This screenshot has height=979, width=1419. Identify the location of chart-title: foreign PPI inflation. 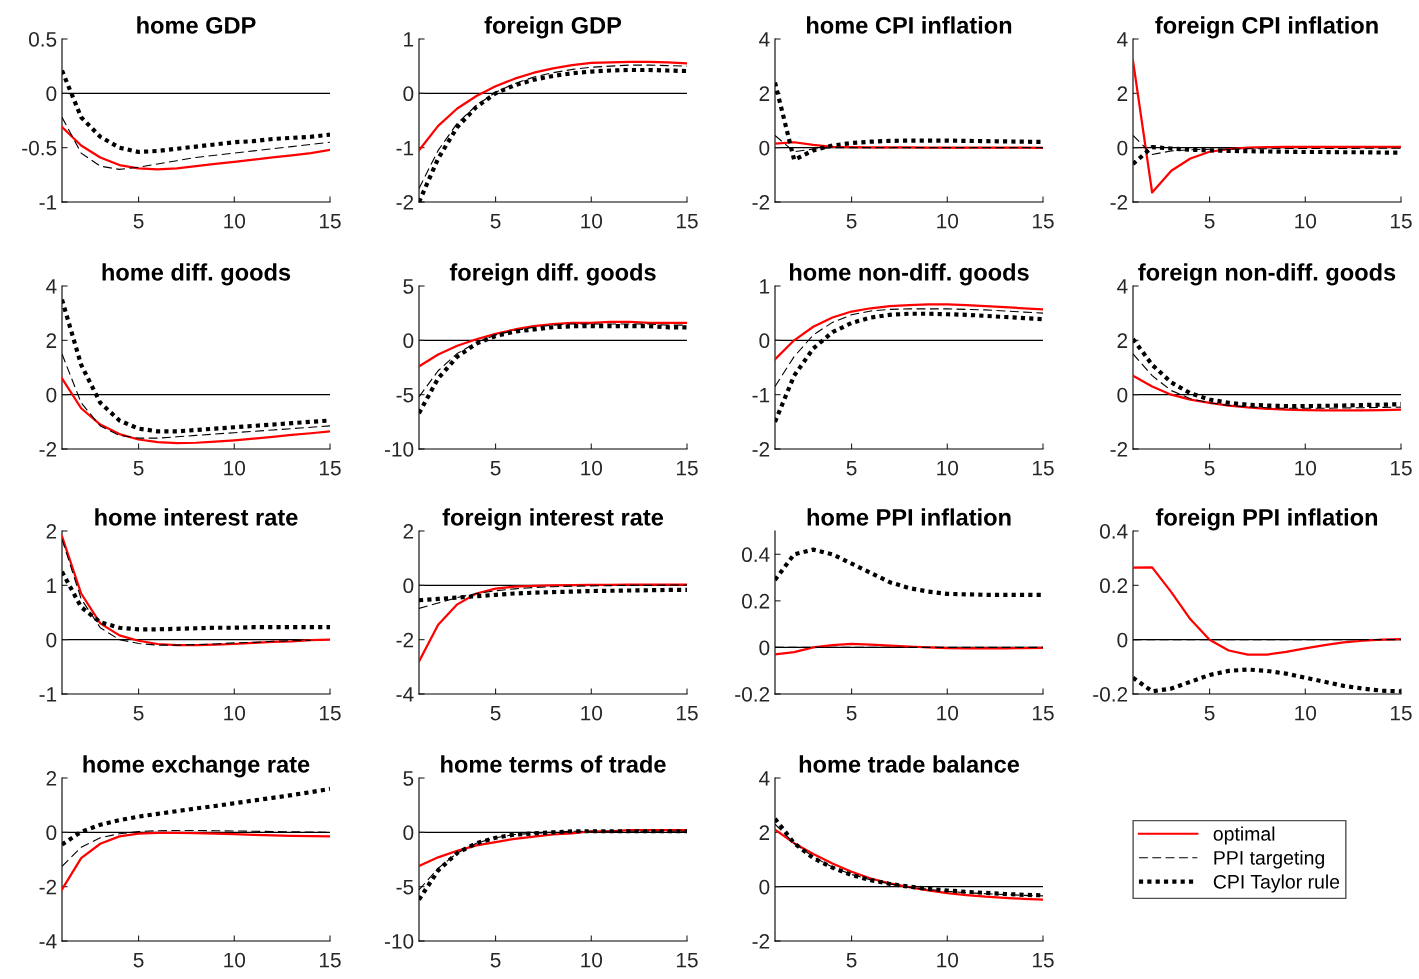
(1266, 519).